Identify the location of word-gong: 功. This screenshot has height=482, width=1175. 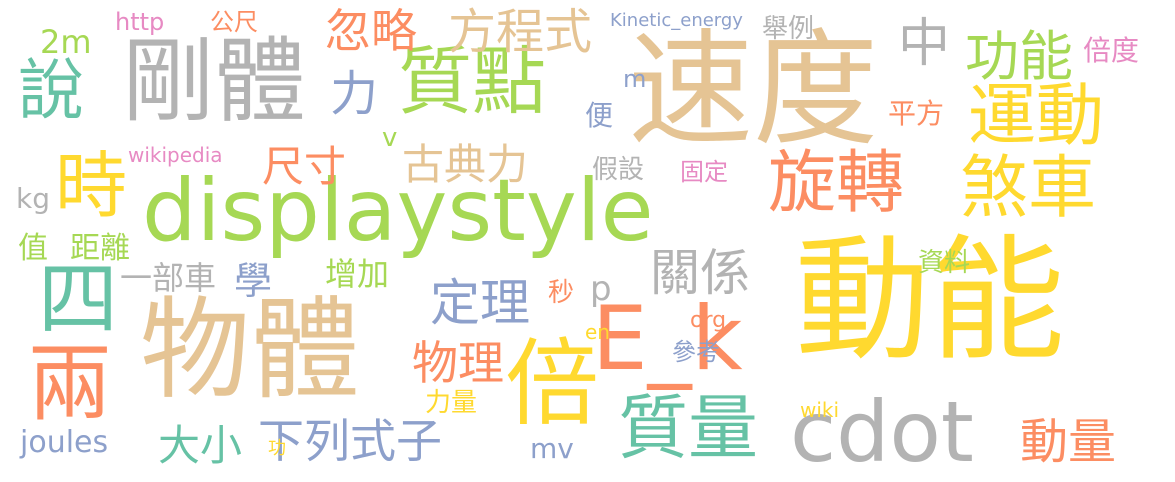
(277, 448).